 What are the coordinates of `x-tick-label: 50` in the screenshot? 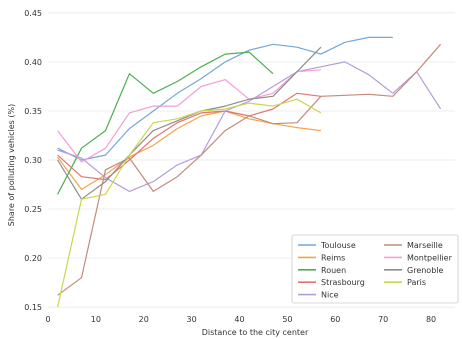 It's located at (287, 319).